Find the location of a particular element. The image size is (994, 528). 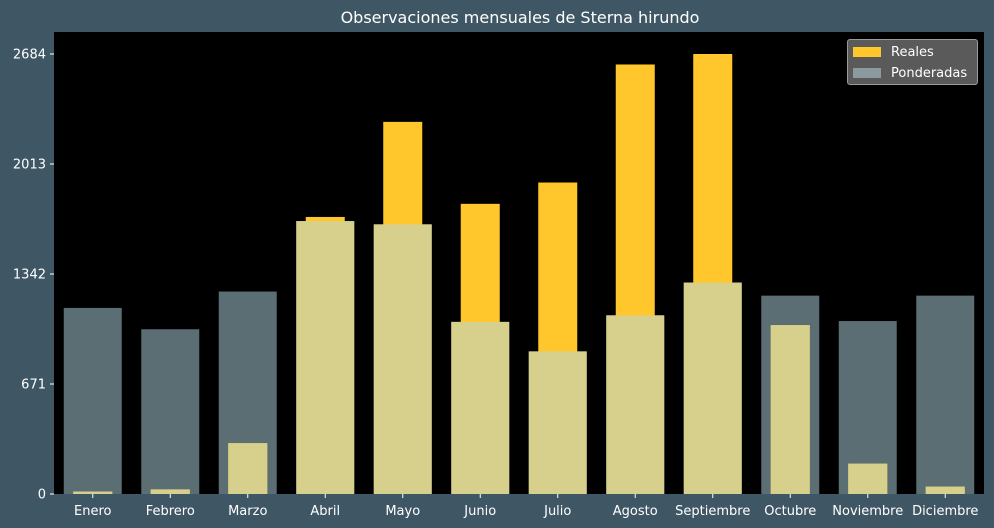

y-tick-label: 2684 is located at coordinates (29, 55).